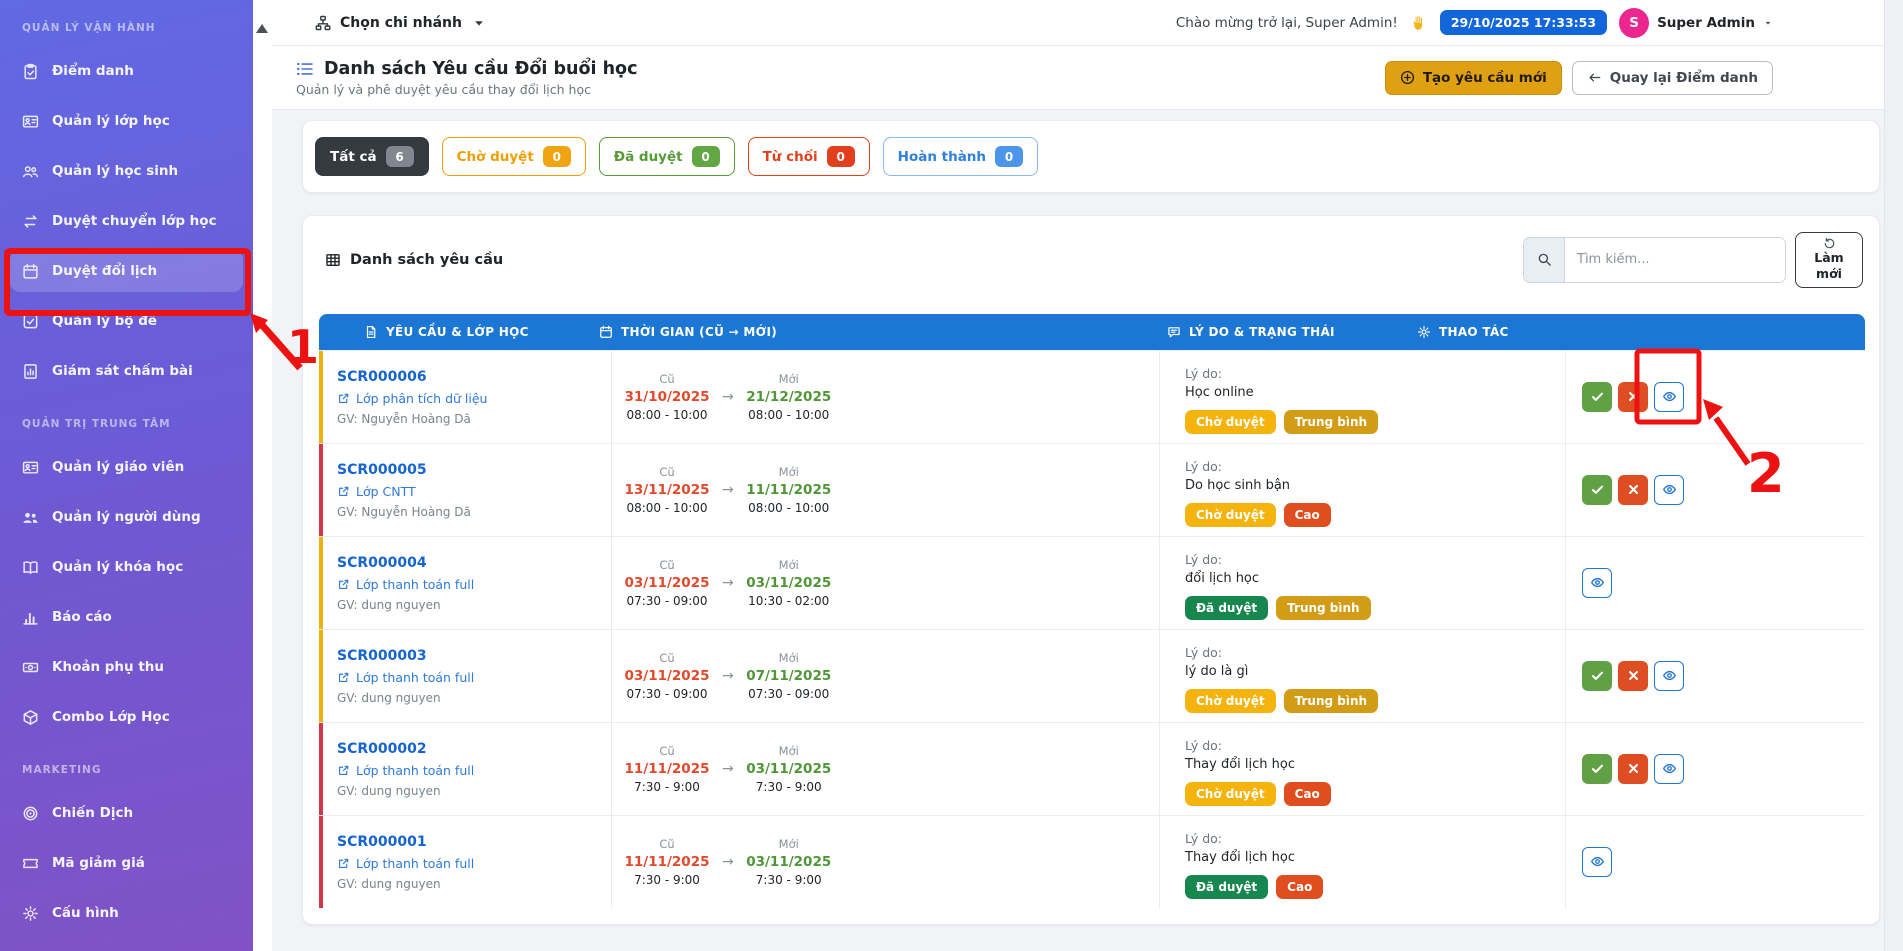 The height and width of the screenshot is (951, 1903). Describe the element at coordinates (323, 23) in the screenshot. I see `sitemap-icon` at that location.